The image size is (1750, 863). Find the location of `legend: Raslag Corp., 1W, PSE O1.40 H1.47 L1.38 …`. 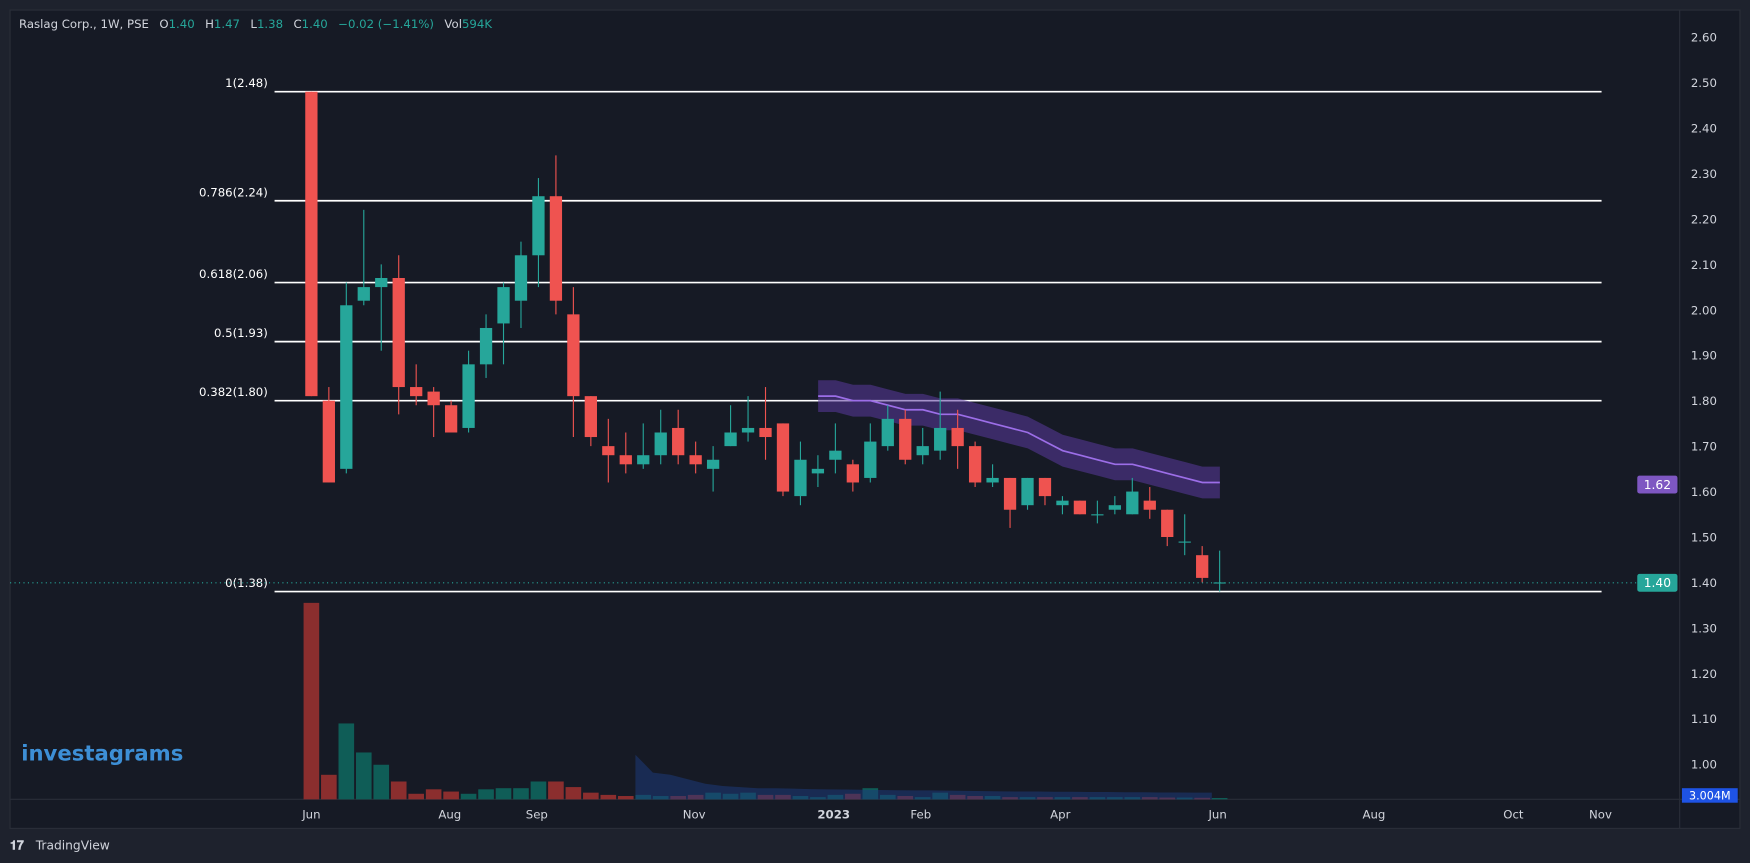

legend: Raslag Corp., 1W, PSE O1.40 H1.47 L1.38 … is located at coordinates (255, 24).